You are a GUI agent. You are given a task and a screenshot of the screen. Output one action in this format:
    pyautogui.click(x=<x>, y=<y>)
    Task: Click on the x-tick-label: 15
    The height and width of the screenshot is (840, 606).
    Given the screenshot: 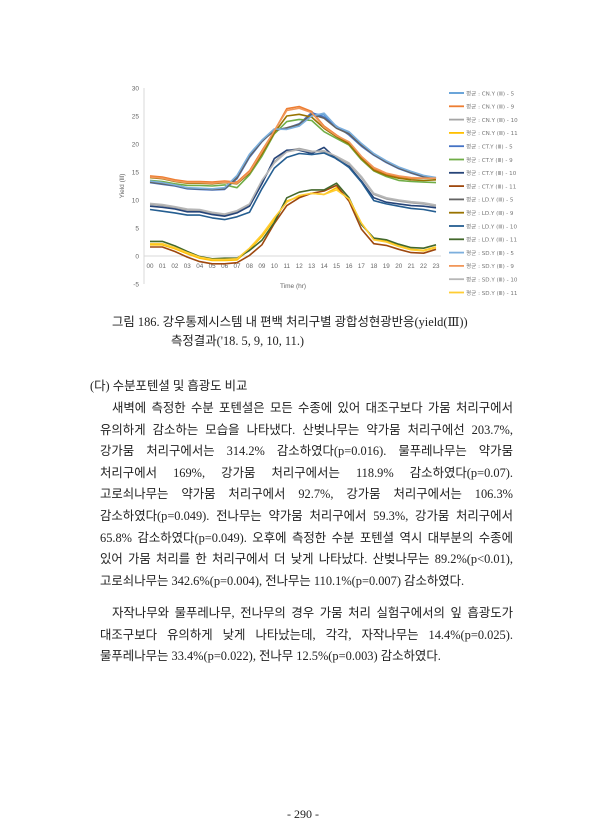 What is the action you would take?
    pyautogui.click(x=337, y=266)
    